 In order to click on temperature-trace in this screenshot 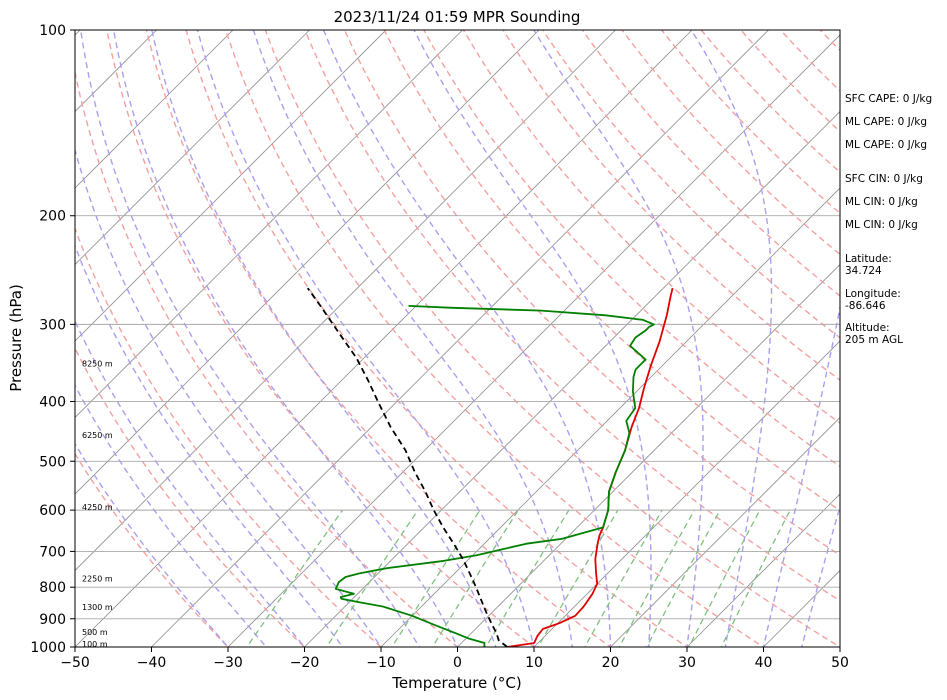, I will do `click(590, 467)`.